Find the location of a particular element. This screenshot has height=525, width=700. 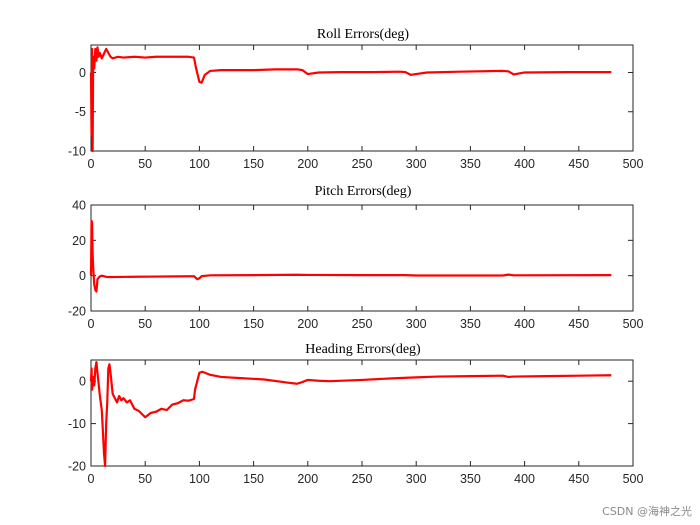

heading-x-tick-label: 0 is located at coordinates (91, 479).